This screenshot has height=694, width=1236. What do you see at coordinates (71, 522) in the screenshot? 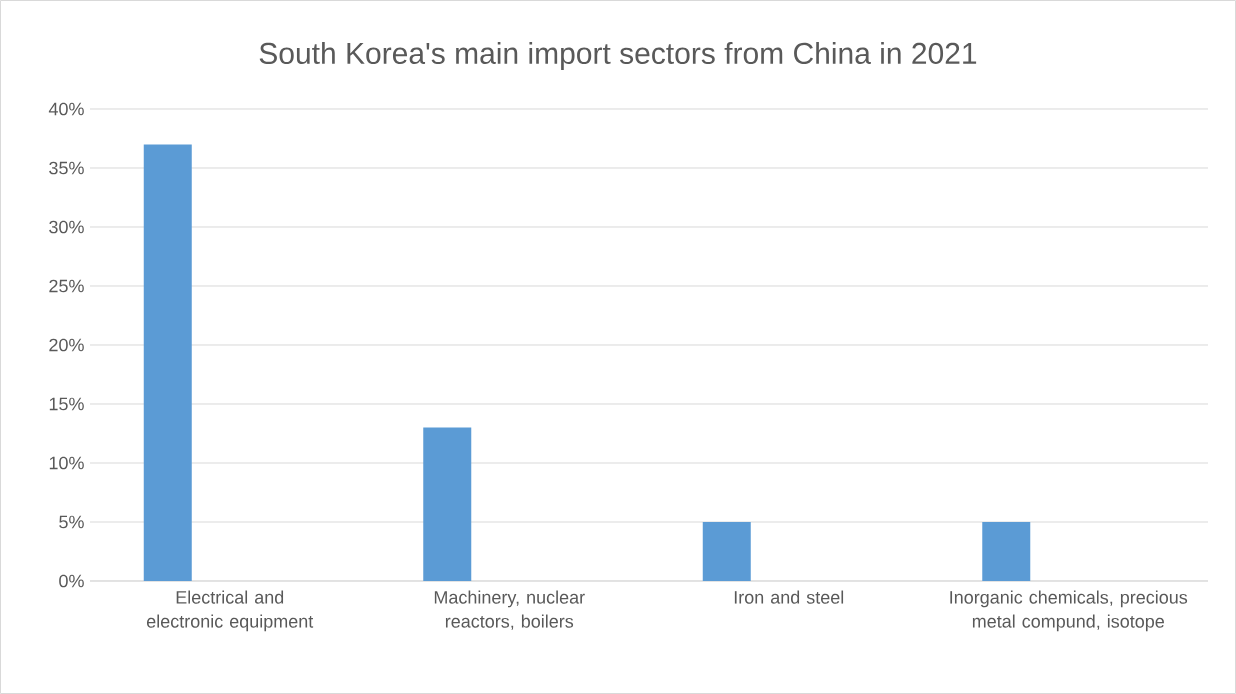
I see `y-tick-label: 5%` at bounding box center [71, 522].